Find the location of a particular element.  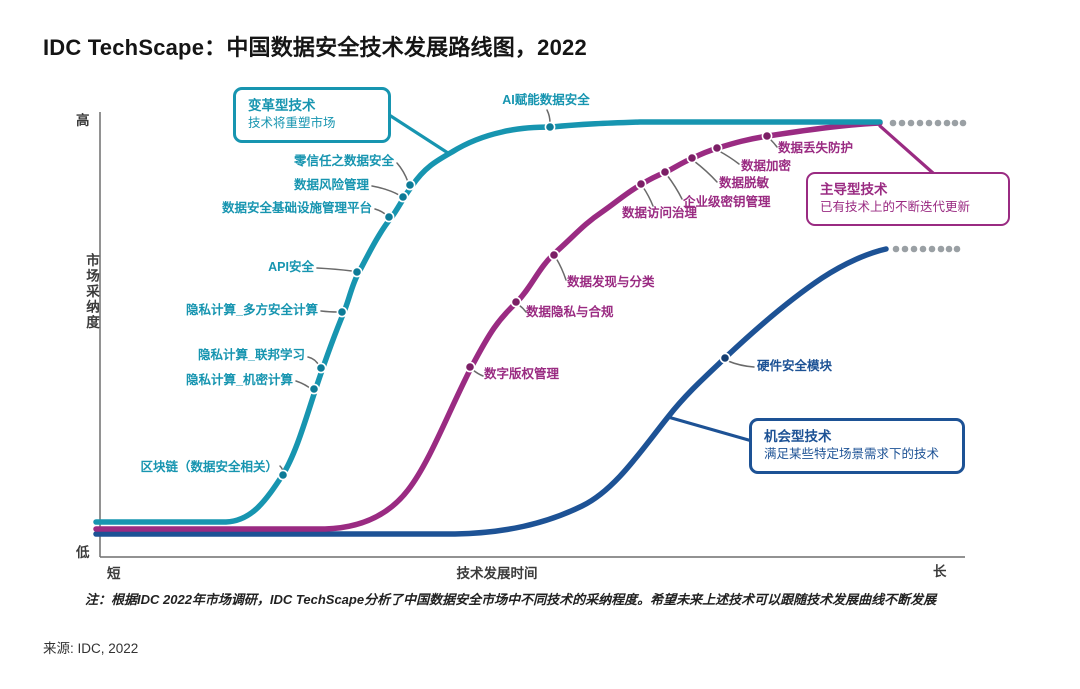

legend-box-transformational: 变革型技术 技术将重塑市场 is located at coordinates (312, 115).